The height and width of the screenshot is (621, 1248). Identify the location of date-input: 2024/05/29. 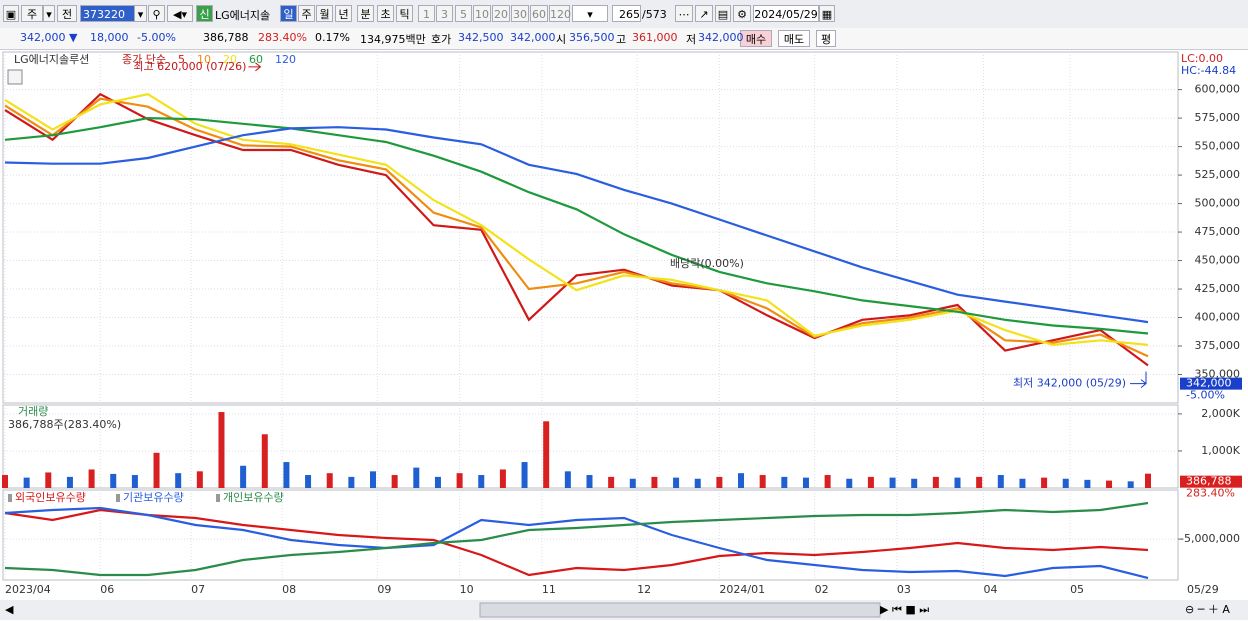
(786, 13).